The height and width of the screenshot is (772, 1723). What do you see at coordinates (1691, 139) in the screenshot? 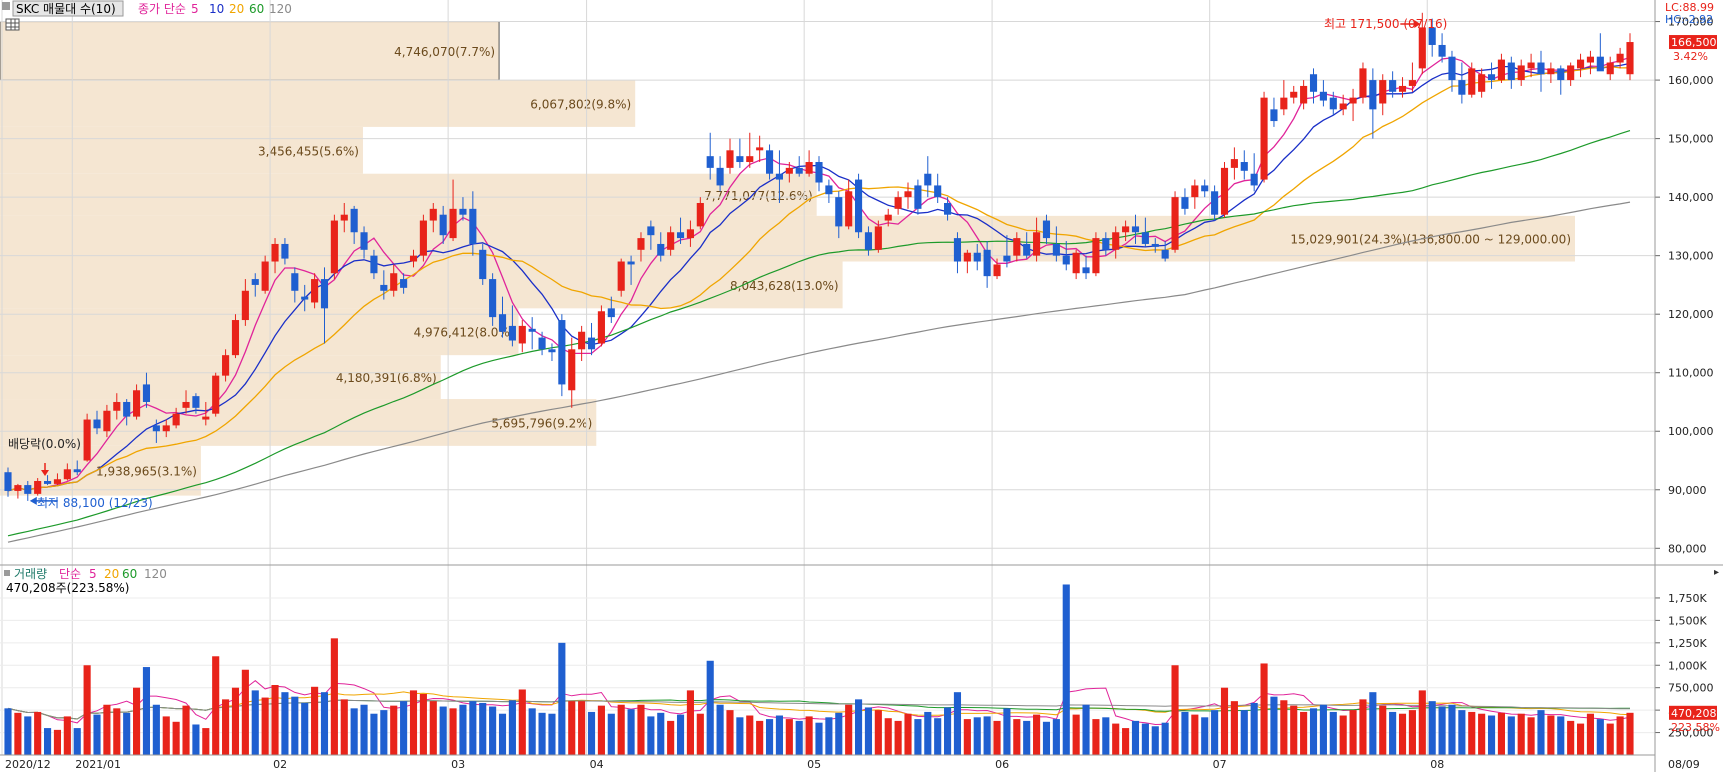
I see `price-tick-label: 150,000` at bounding box center [1691, 139].